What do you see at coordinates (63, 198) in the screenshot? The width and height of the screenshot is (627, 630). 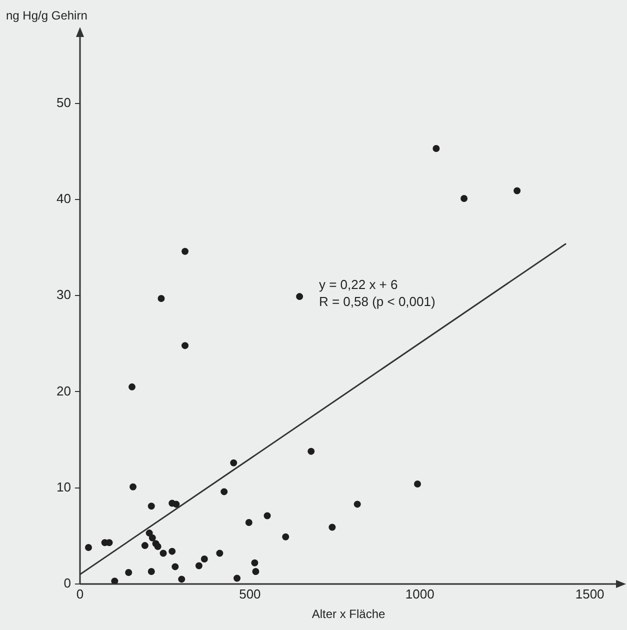 I see `y-tick-label: 40` at bounding box center [63, 198].